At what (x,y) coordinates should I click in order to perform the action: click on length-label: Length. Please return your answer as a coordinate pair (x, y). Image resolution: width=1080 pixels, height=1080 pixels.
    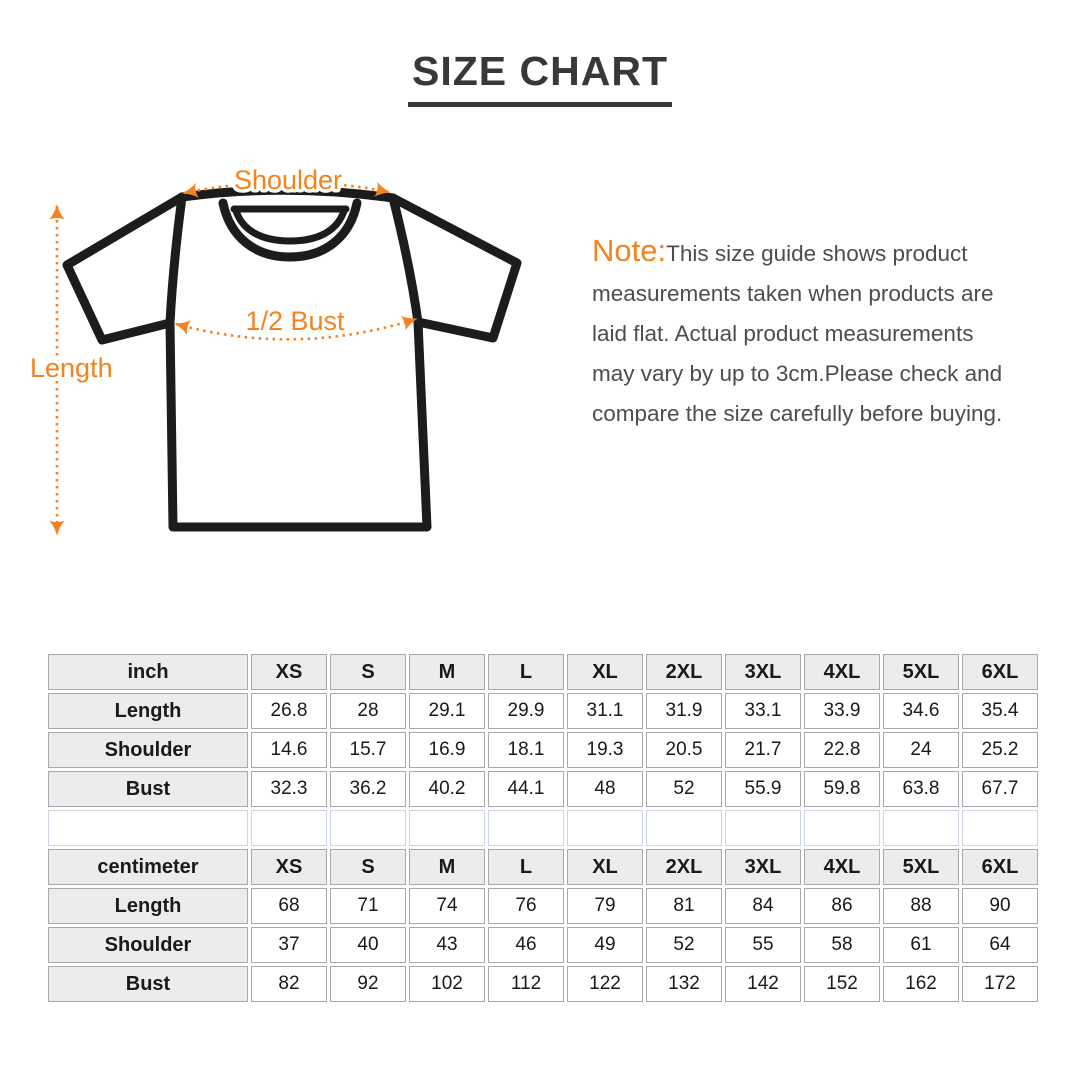
    Looking at the image, I should click on (71, 368).